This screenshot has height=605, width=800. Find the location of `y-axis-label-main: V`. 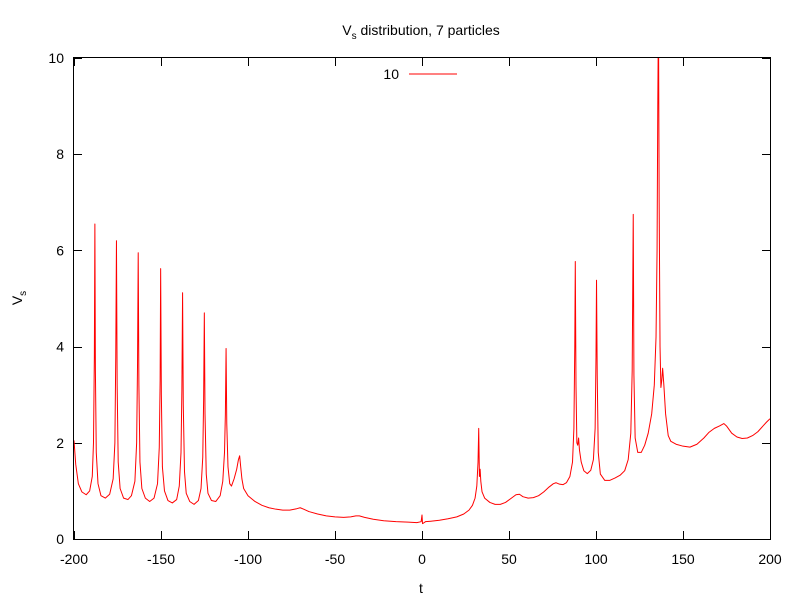

y-axis-label-main: V is located at coordinates (17, 300).